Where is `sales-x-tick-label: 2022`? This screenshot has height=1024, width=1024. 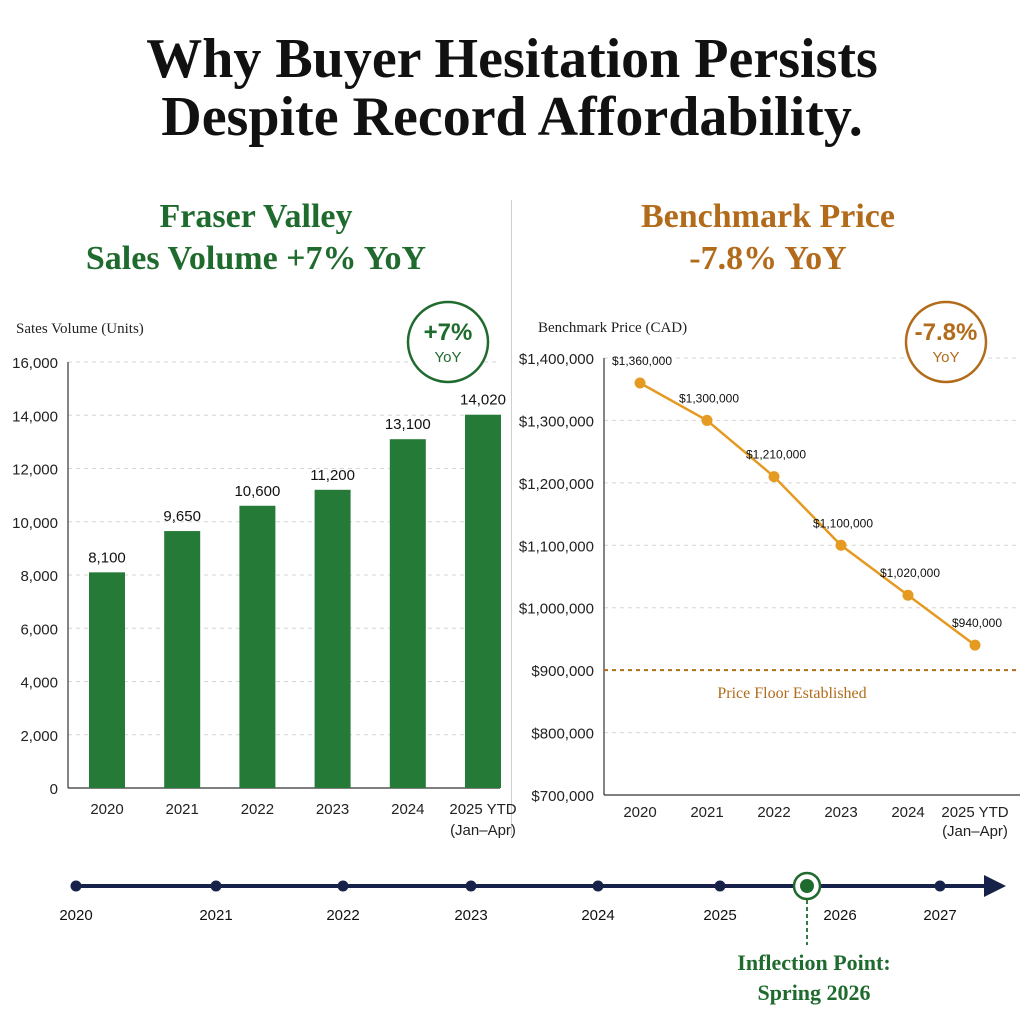
sales-x-tick-label: 2022 is located at coordinates (257, 809).